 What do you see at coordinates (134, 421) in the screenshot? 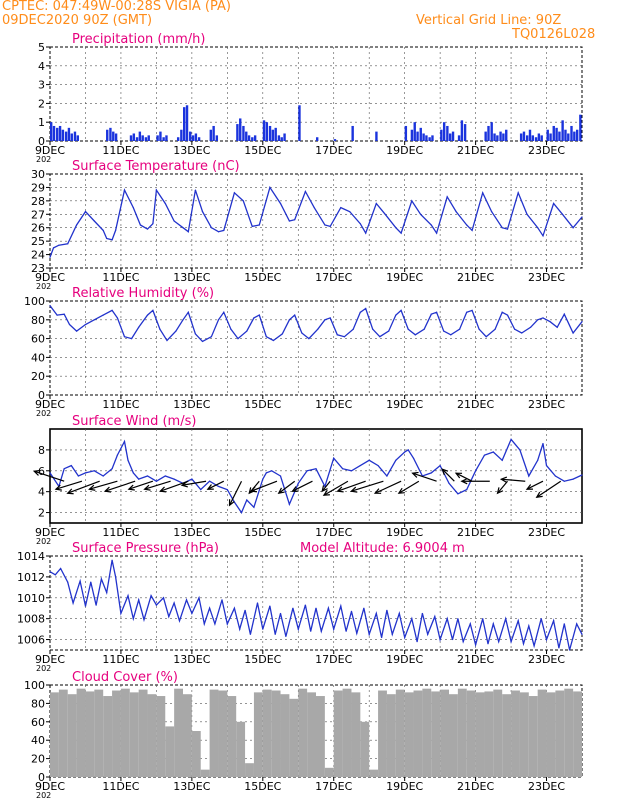
I see `panel-title: Surface Wind (m/s)` at bounding box center [134, 421].